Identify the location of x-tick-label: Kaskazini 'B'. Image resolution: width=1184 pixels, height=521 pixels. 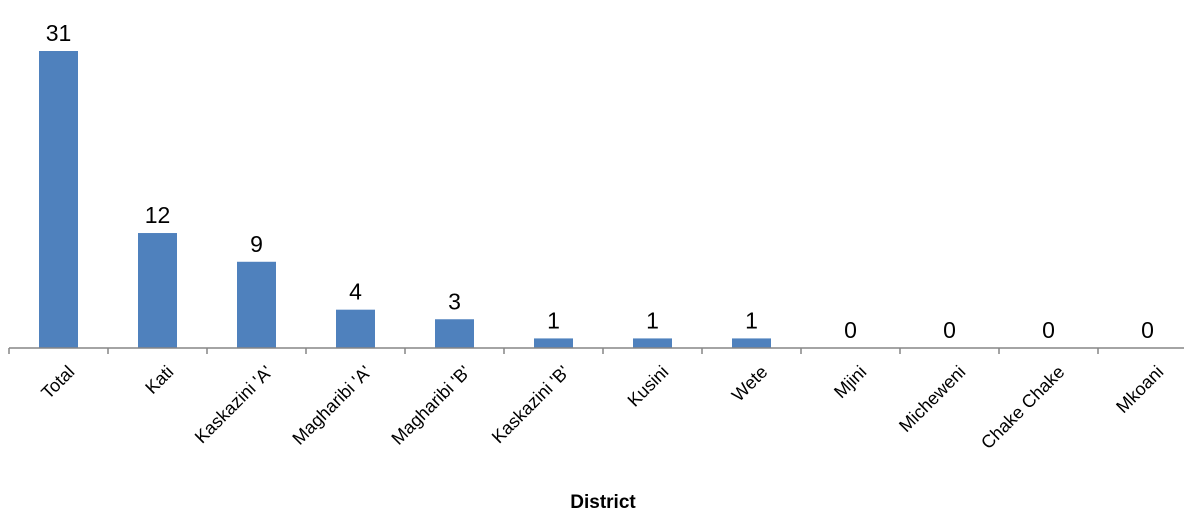
(531, 405).